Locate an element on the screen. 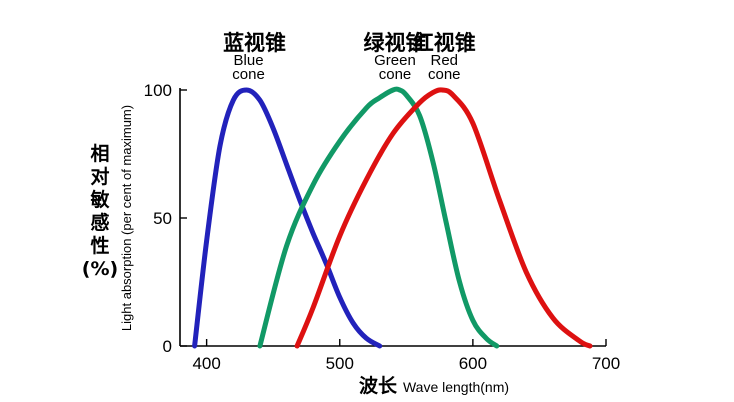  y-axis-title-cn: 感 is located at coordinates (99, 222).